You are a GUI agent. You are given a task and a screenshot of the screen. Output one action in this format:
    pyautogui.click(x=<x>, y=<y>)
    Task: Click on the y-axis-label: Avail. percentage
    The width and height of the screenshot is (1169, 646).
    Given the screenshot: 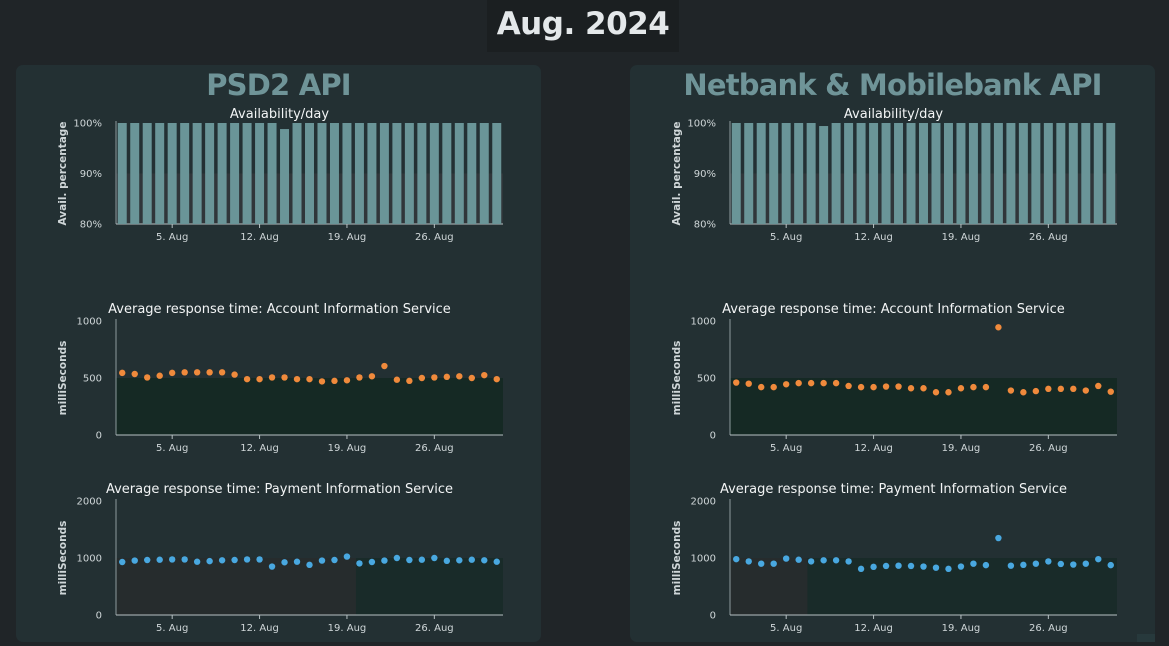 What is the action you would take?
    pyautogui.click(x=677, y=174)
    